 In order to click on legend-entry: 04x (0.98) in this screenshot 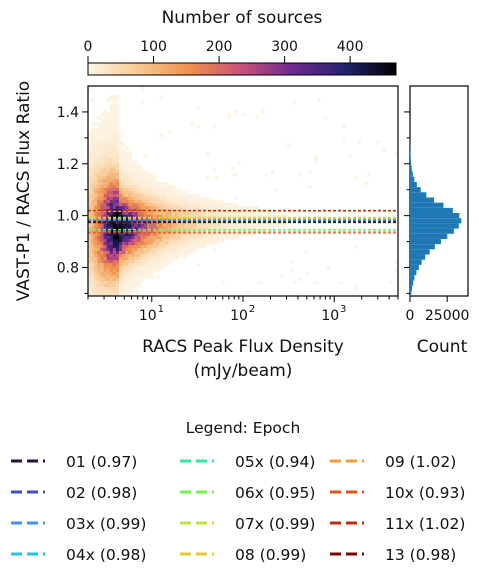, I will do `click(78, 555)`.